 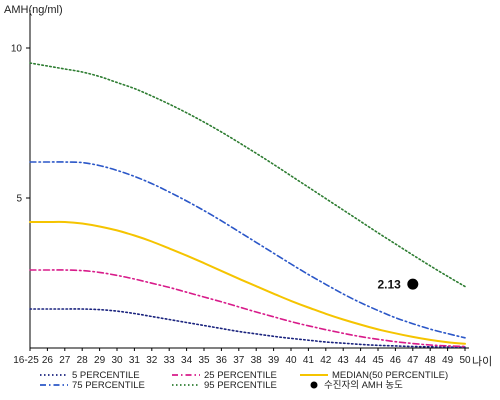 What do you see at coordinates (314, 385) in the screenshot?
I see `legend-marker-point` at bounding box center [314, 385].